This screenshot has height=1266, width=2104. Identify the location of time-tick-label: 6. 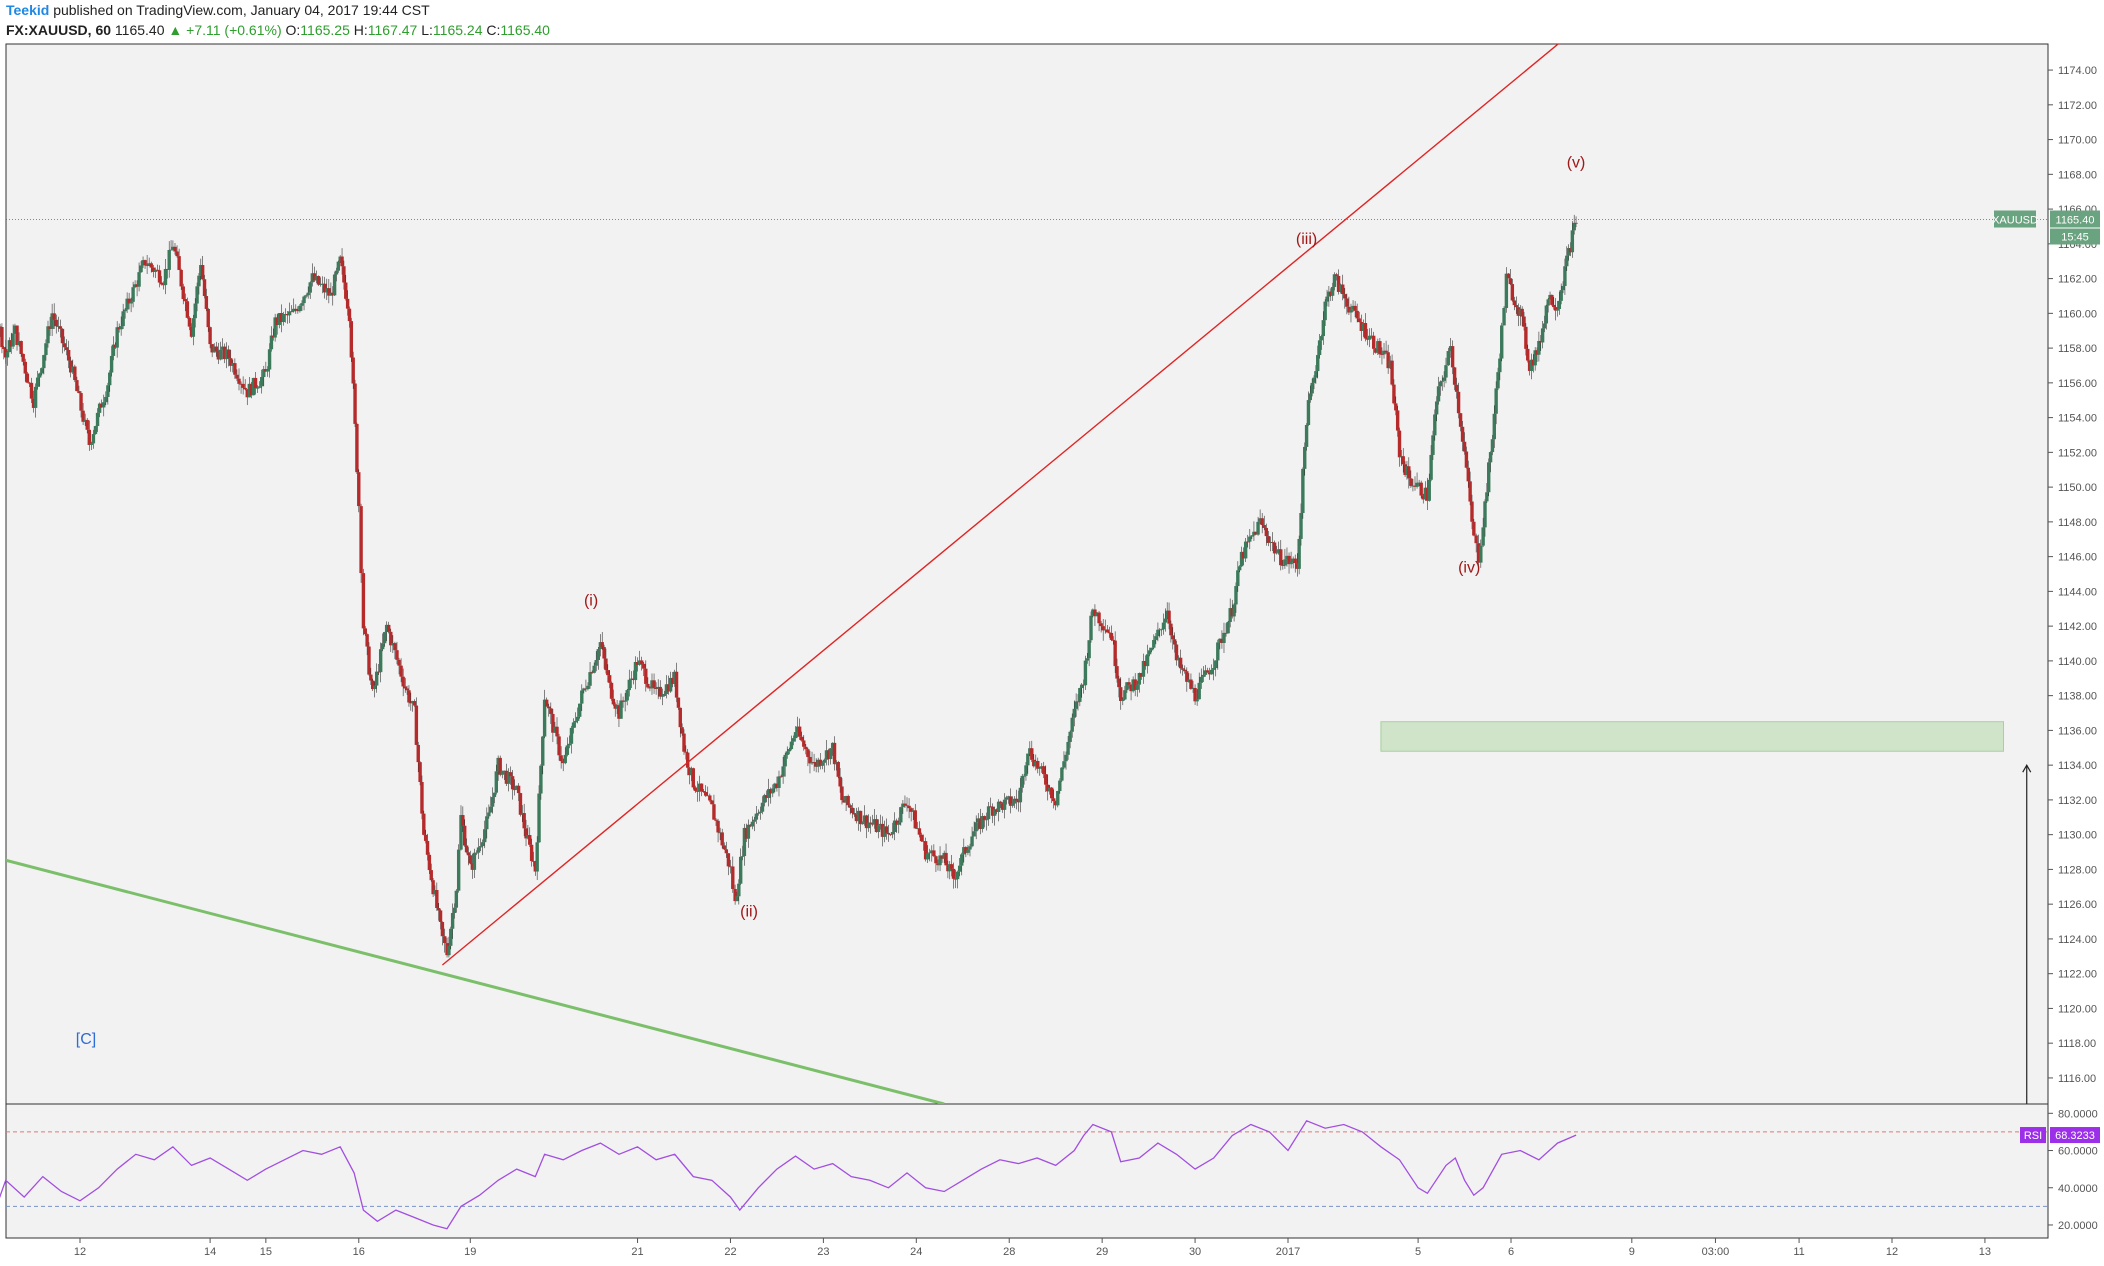
(1511, 1252).